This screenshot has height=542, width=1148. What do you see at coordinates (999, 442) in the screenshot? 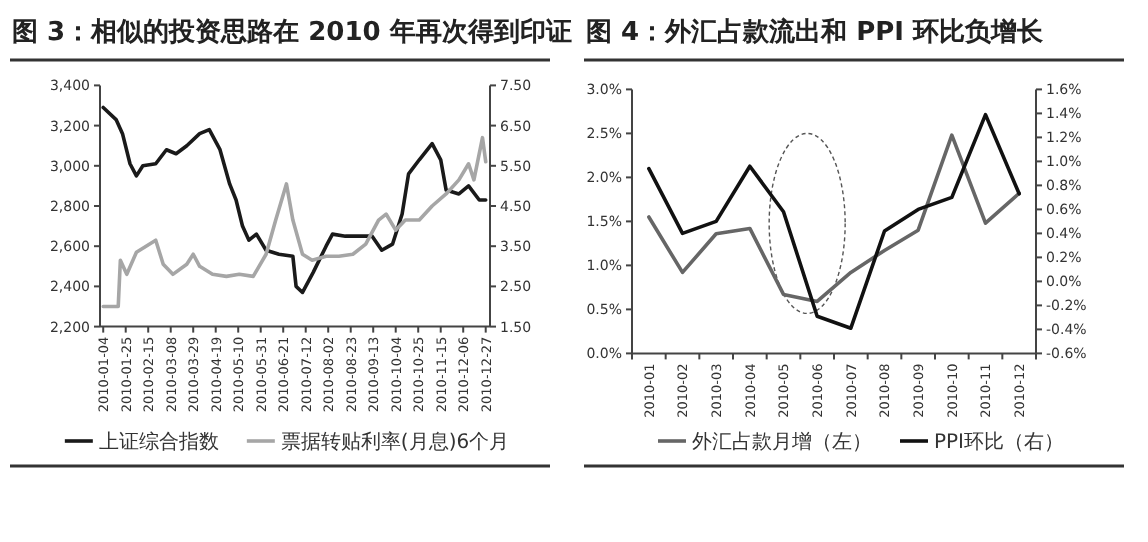
I see `legend-label: PPI环比（右）` at bounding box center [999, 442].